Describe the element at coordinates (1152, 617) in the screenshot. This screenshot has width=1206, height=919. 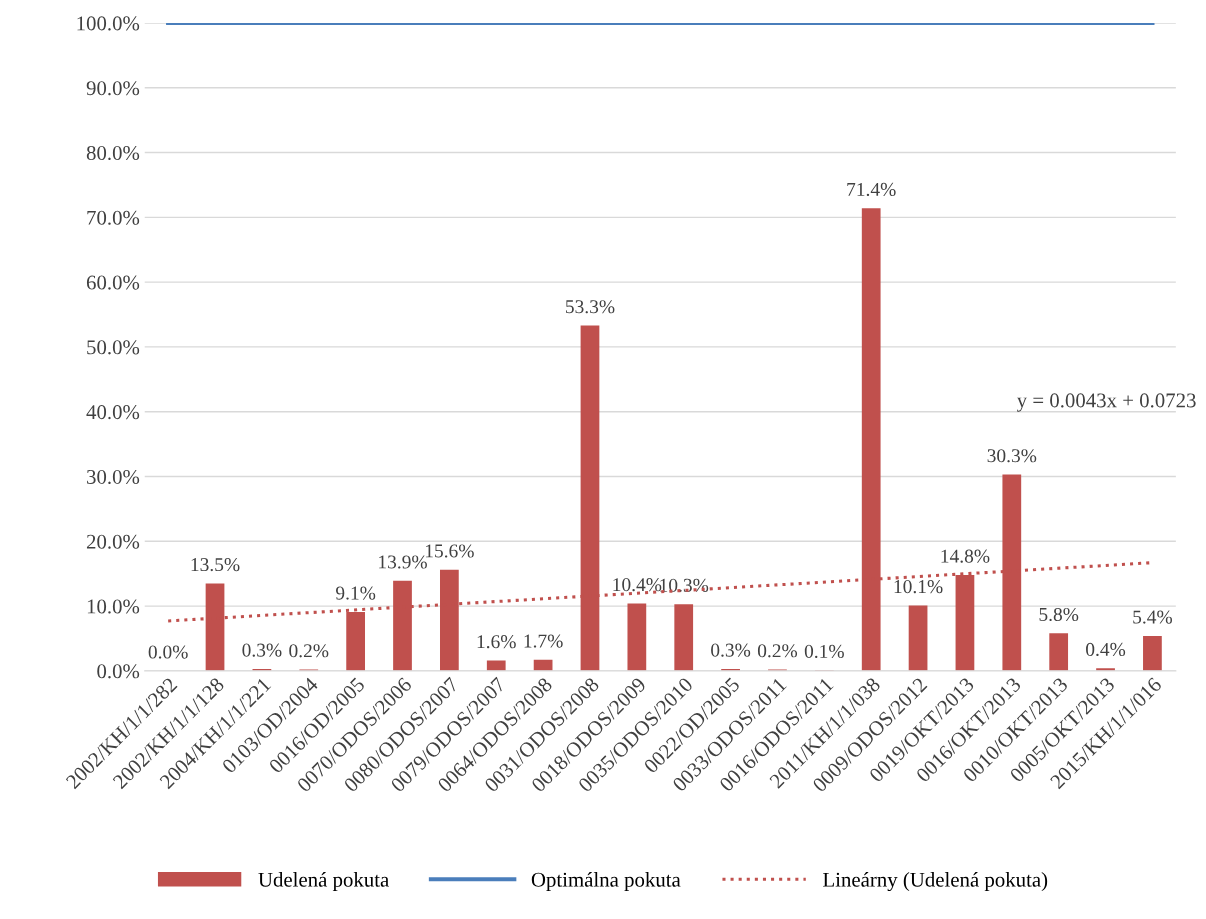
I see `data-label: 5.4%` at that location.